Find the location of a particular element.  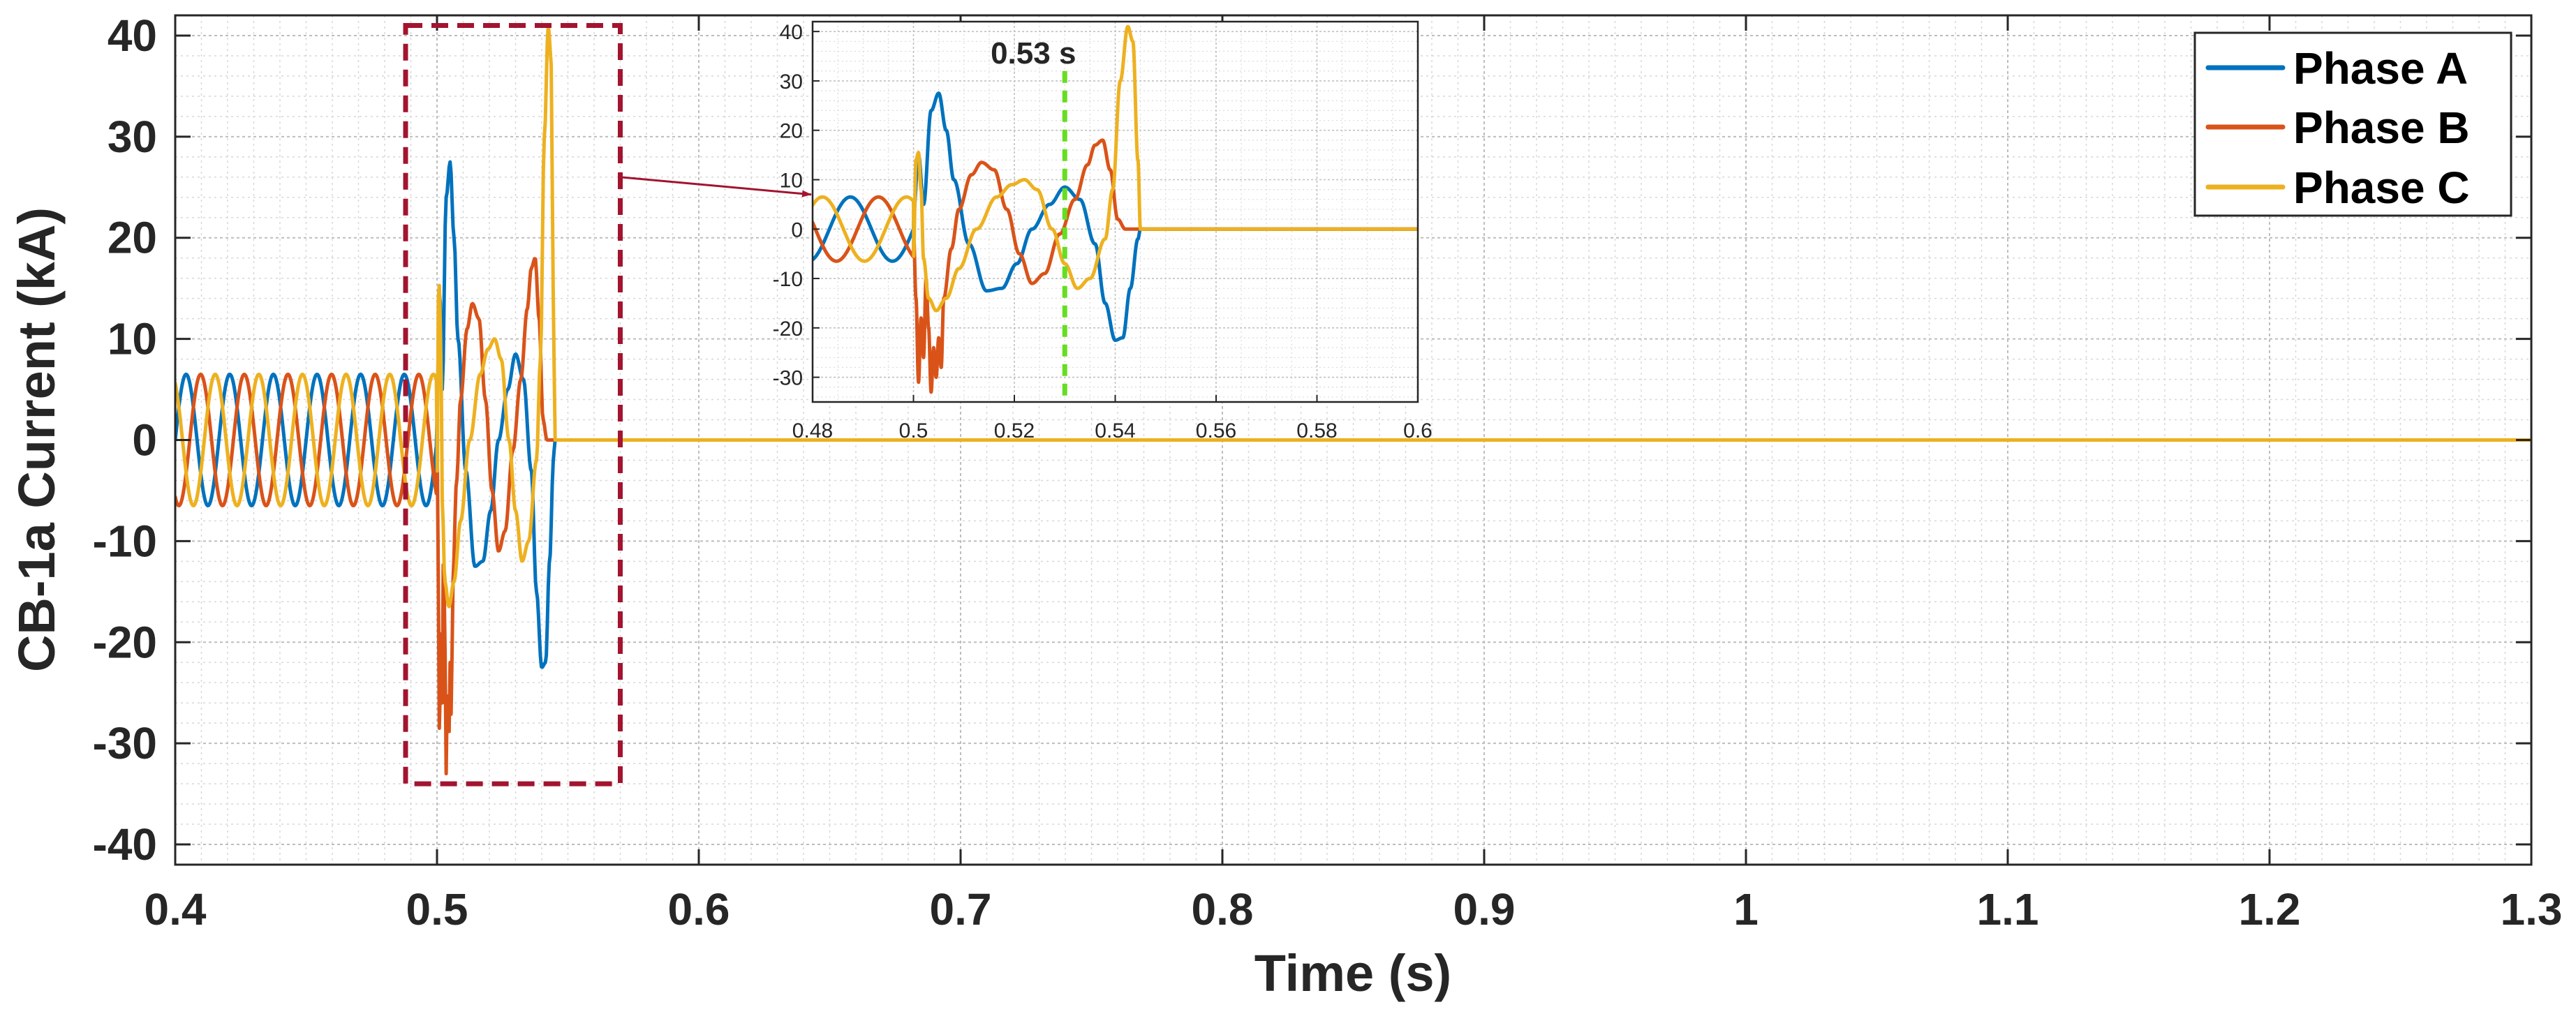

inset-y-tick-label: 20 is located at coordinates (791, 131).